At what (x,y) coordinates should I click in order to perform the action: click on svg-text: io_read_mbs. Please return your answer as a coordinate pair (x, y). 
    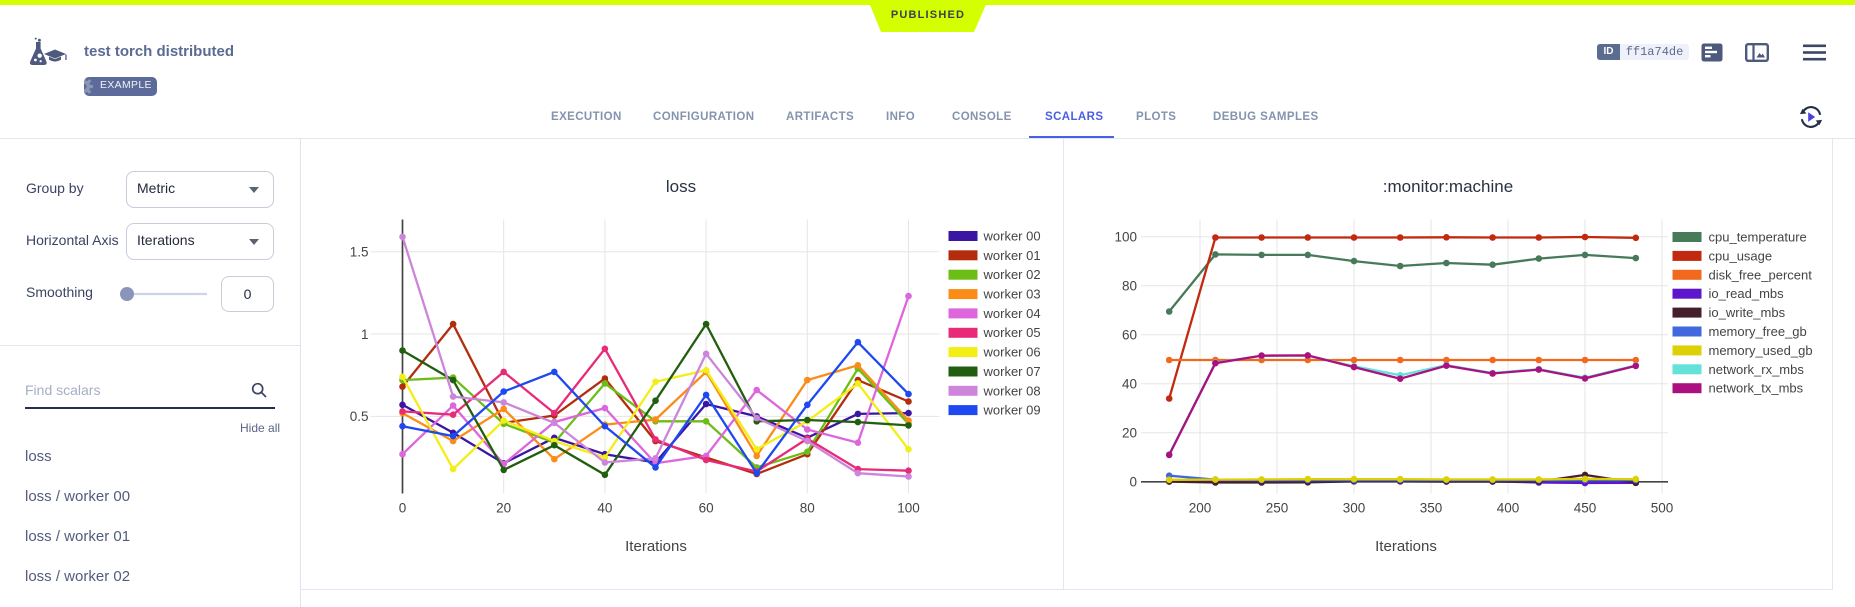
    Looking at the image, I should click on (1747, 293).